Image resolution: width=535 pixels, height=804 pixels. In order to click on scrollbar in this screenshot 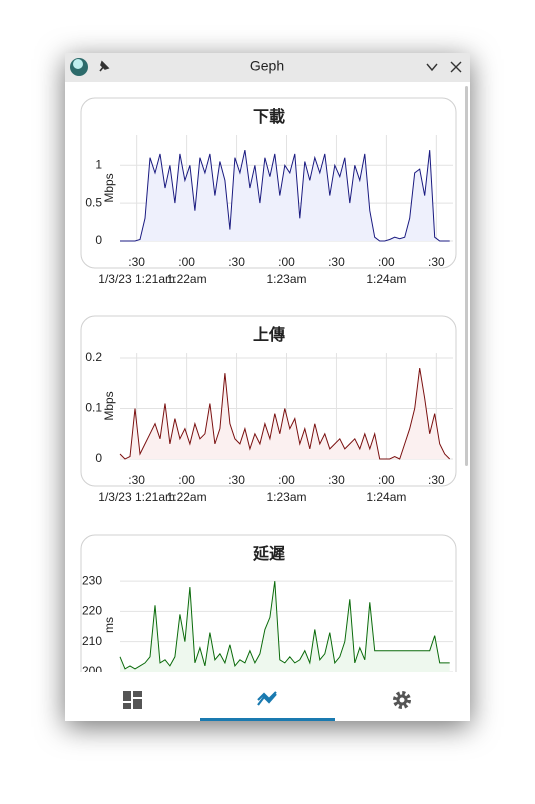, I will do `click(466, 276)`.